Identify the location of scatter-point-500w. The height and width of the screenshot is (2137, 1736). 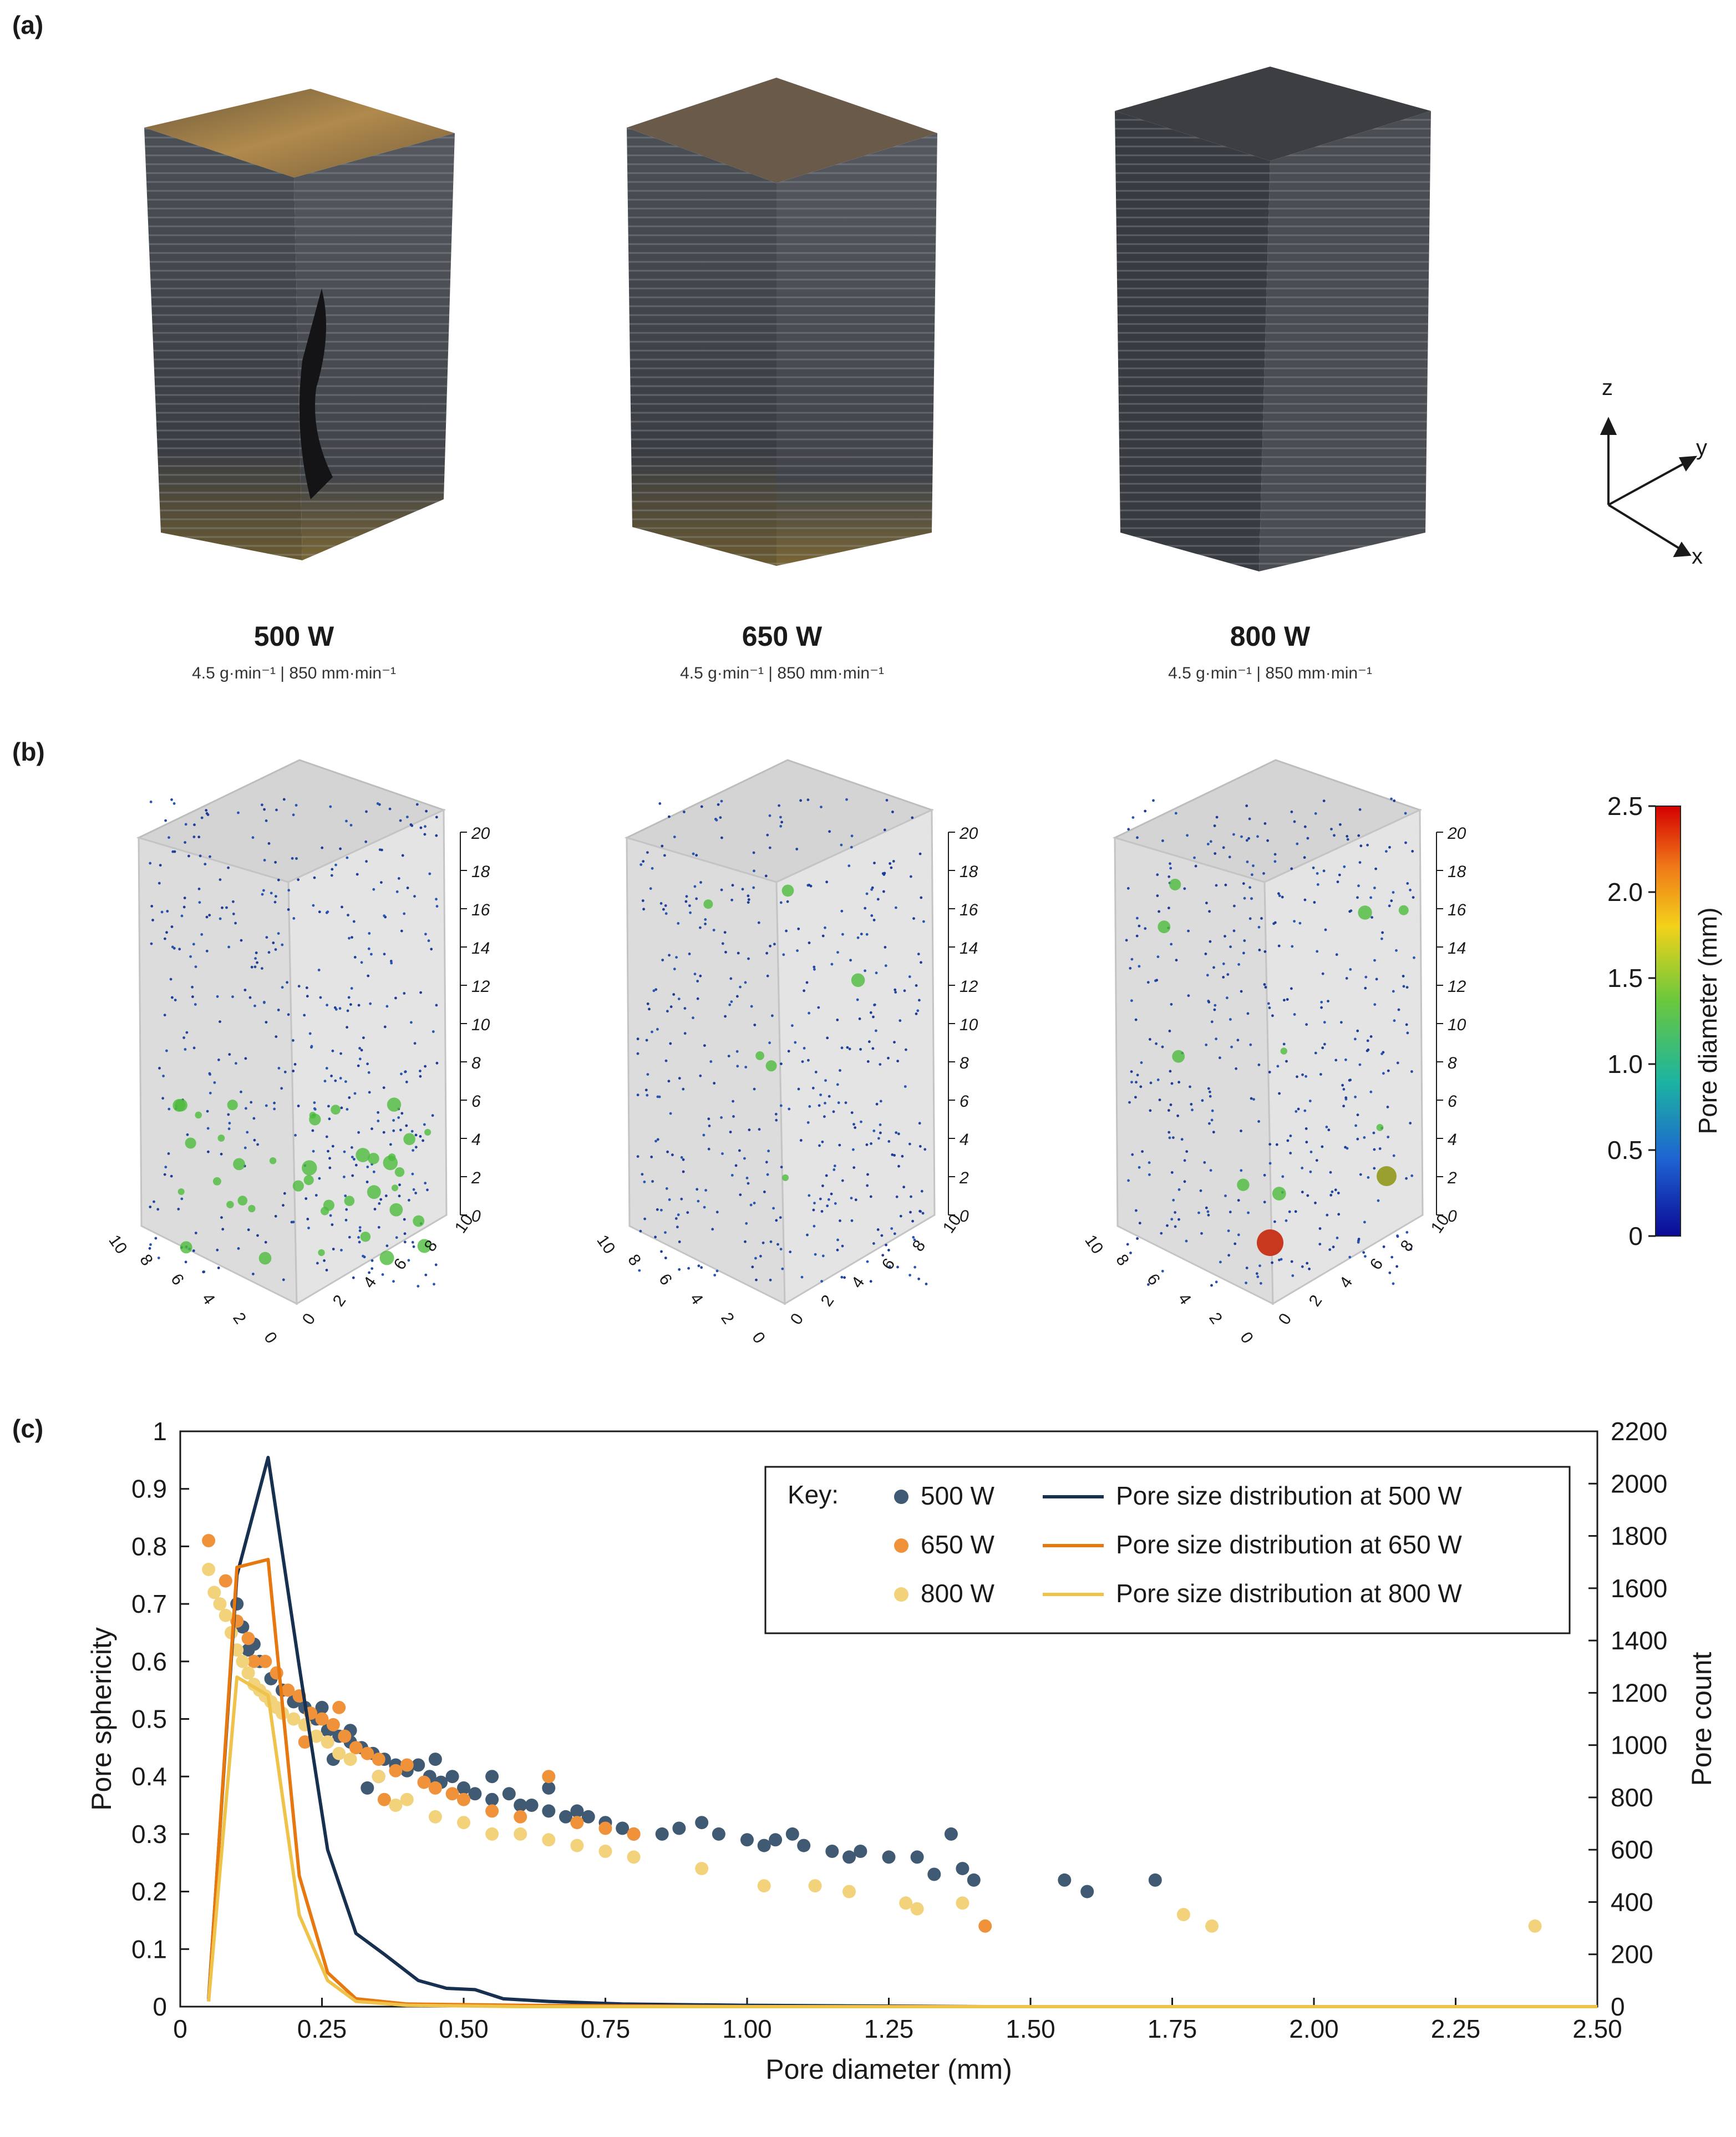
(1155, 1880).